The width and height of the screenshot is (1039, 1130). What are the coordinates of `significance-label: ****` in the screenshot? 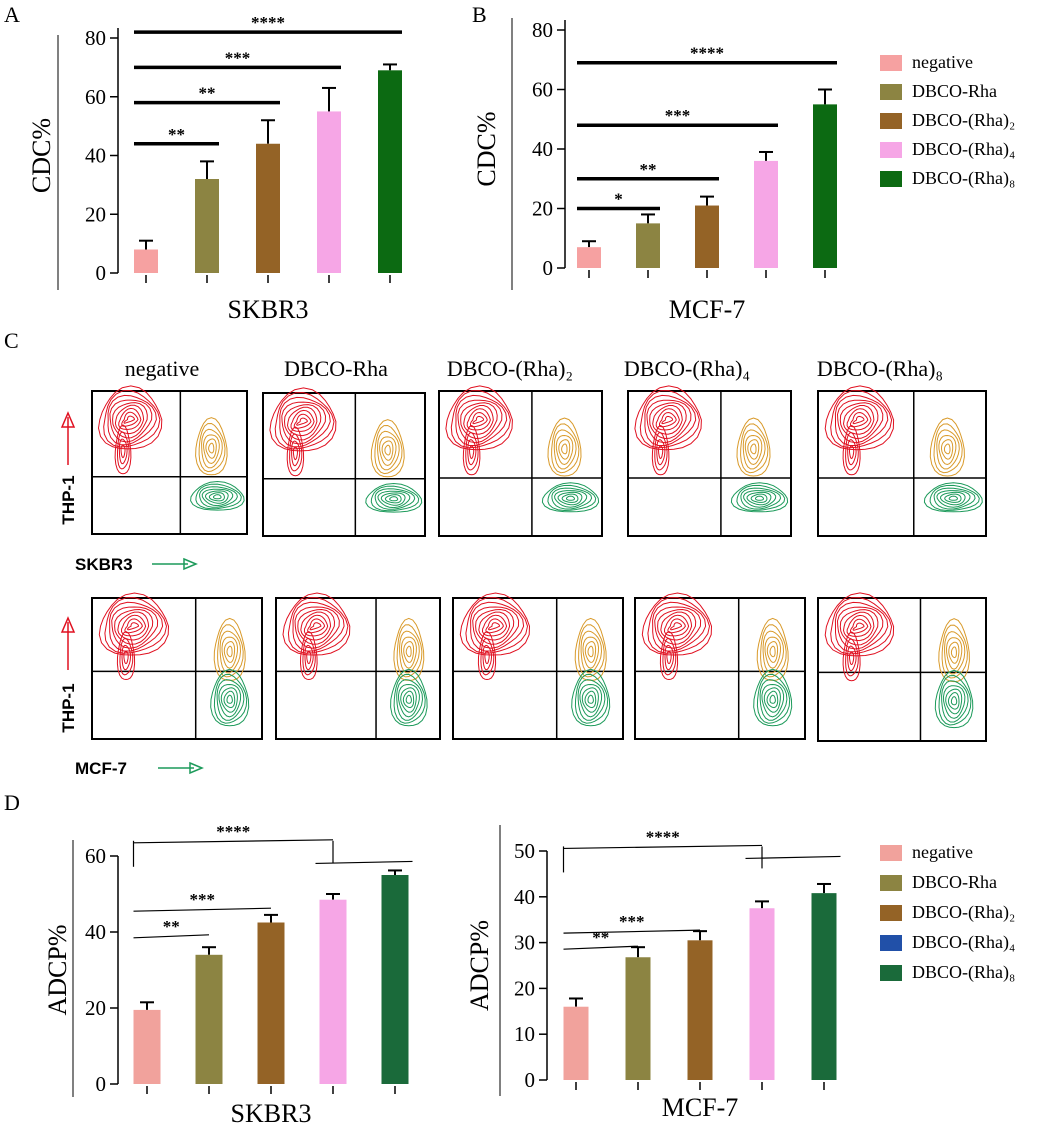 It's located at (233, 831).